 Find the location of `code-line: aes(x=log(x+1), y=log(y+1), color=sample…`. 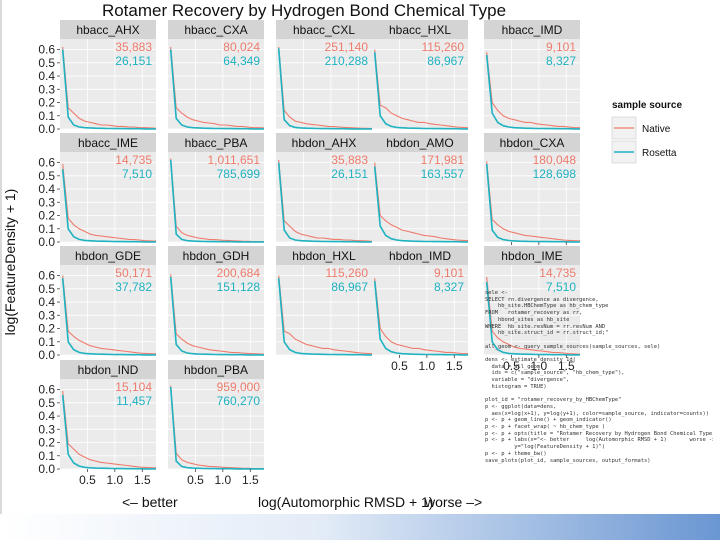

code-line: aes(x=log(x+1), y=log(y+1), color=sample… is located at coordinates (597, 413).